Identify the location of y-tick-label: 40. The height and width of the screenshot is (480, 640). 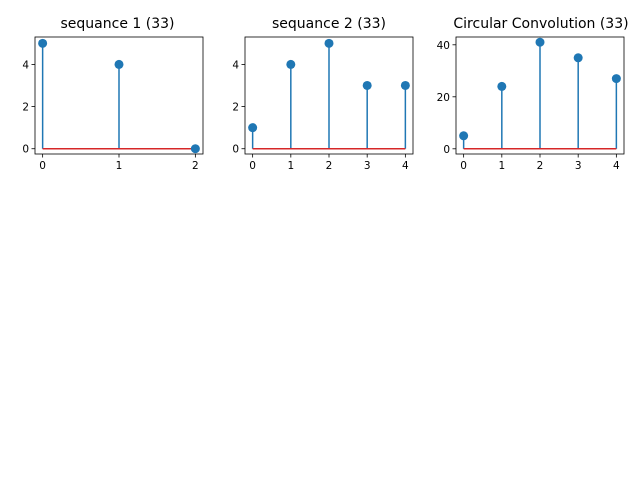
(443, 46).